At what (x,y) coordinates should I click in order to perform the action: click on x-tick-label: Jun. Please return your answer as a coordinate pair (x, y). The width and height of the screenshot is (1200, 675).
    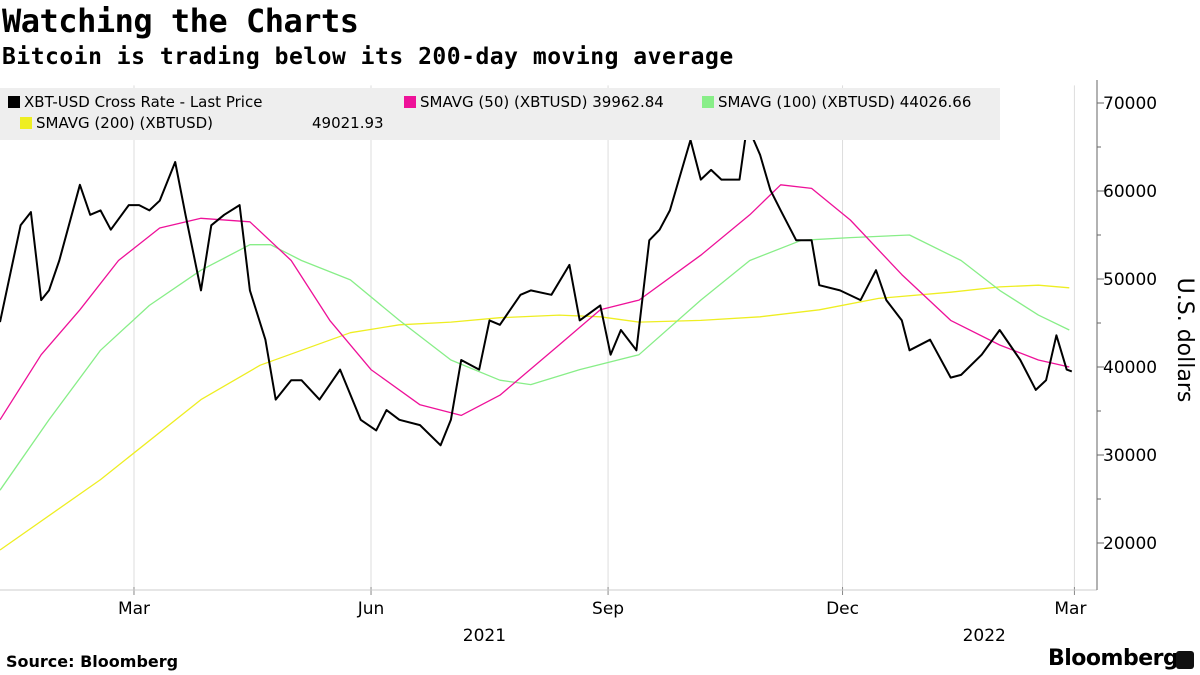
    Looking at the image, I should click on (371, 609).